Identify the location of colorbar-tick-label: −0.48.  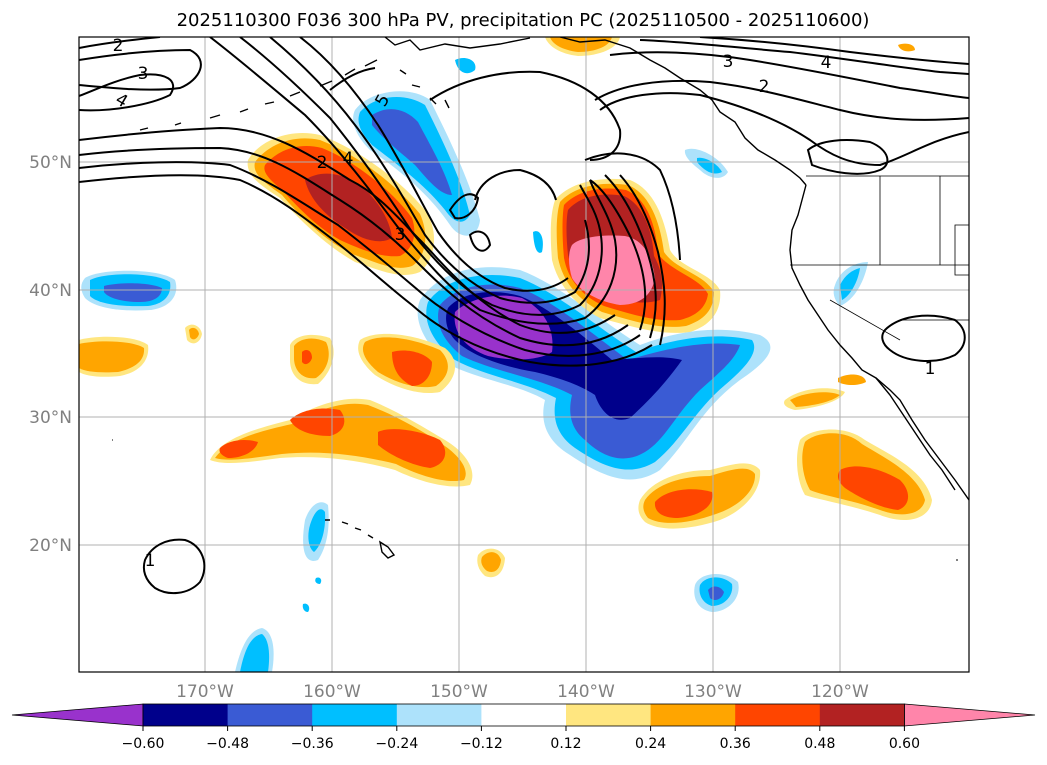
(227, 744).